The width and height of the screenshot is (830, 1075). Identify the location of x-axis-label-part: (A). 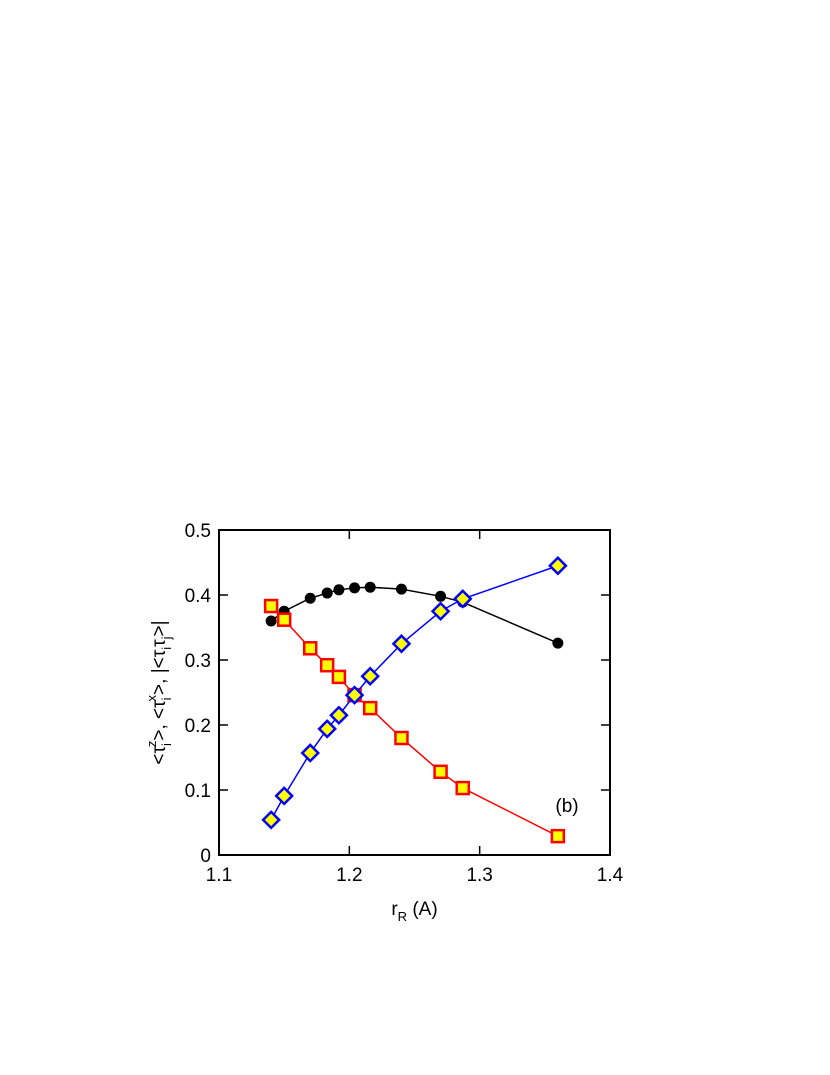
(422, 909).